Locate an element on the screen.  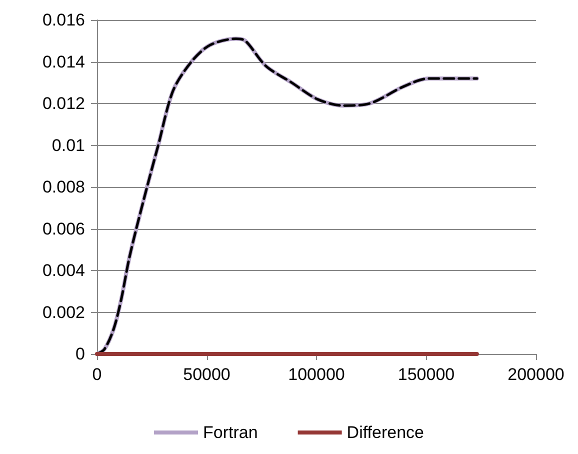
x-tick-label: 0 is located at coordinates (97, 374).